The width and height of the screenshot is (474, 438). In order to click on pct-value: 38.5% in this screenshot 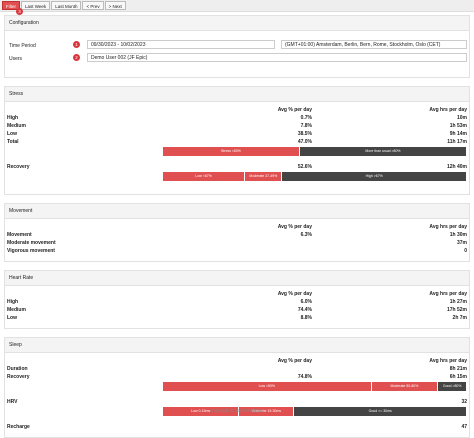, I will do `click(304, 134)`.